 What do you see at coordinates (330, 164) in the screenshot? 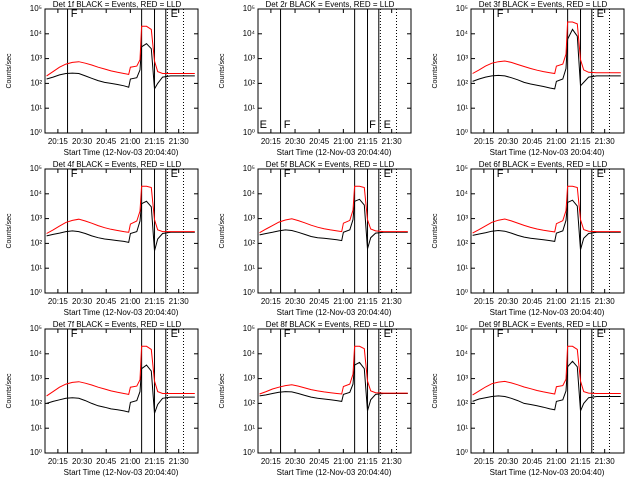
I see `chart-title: Det 5f BLACK = Events, RED = LLD` at bounding box center [330, 164].